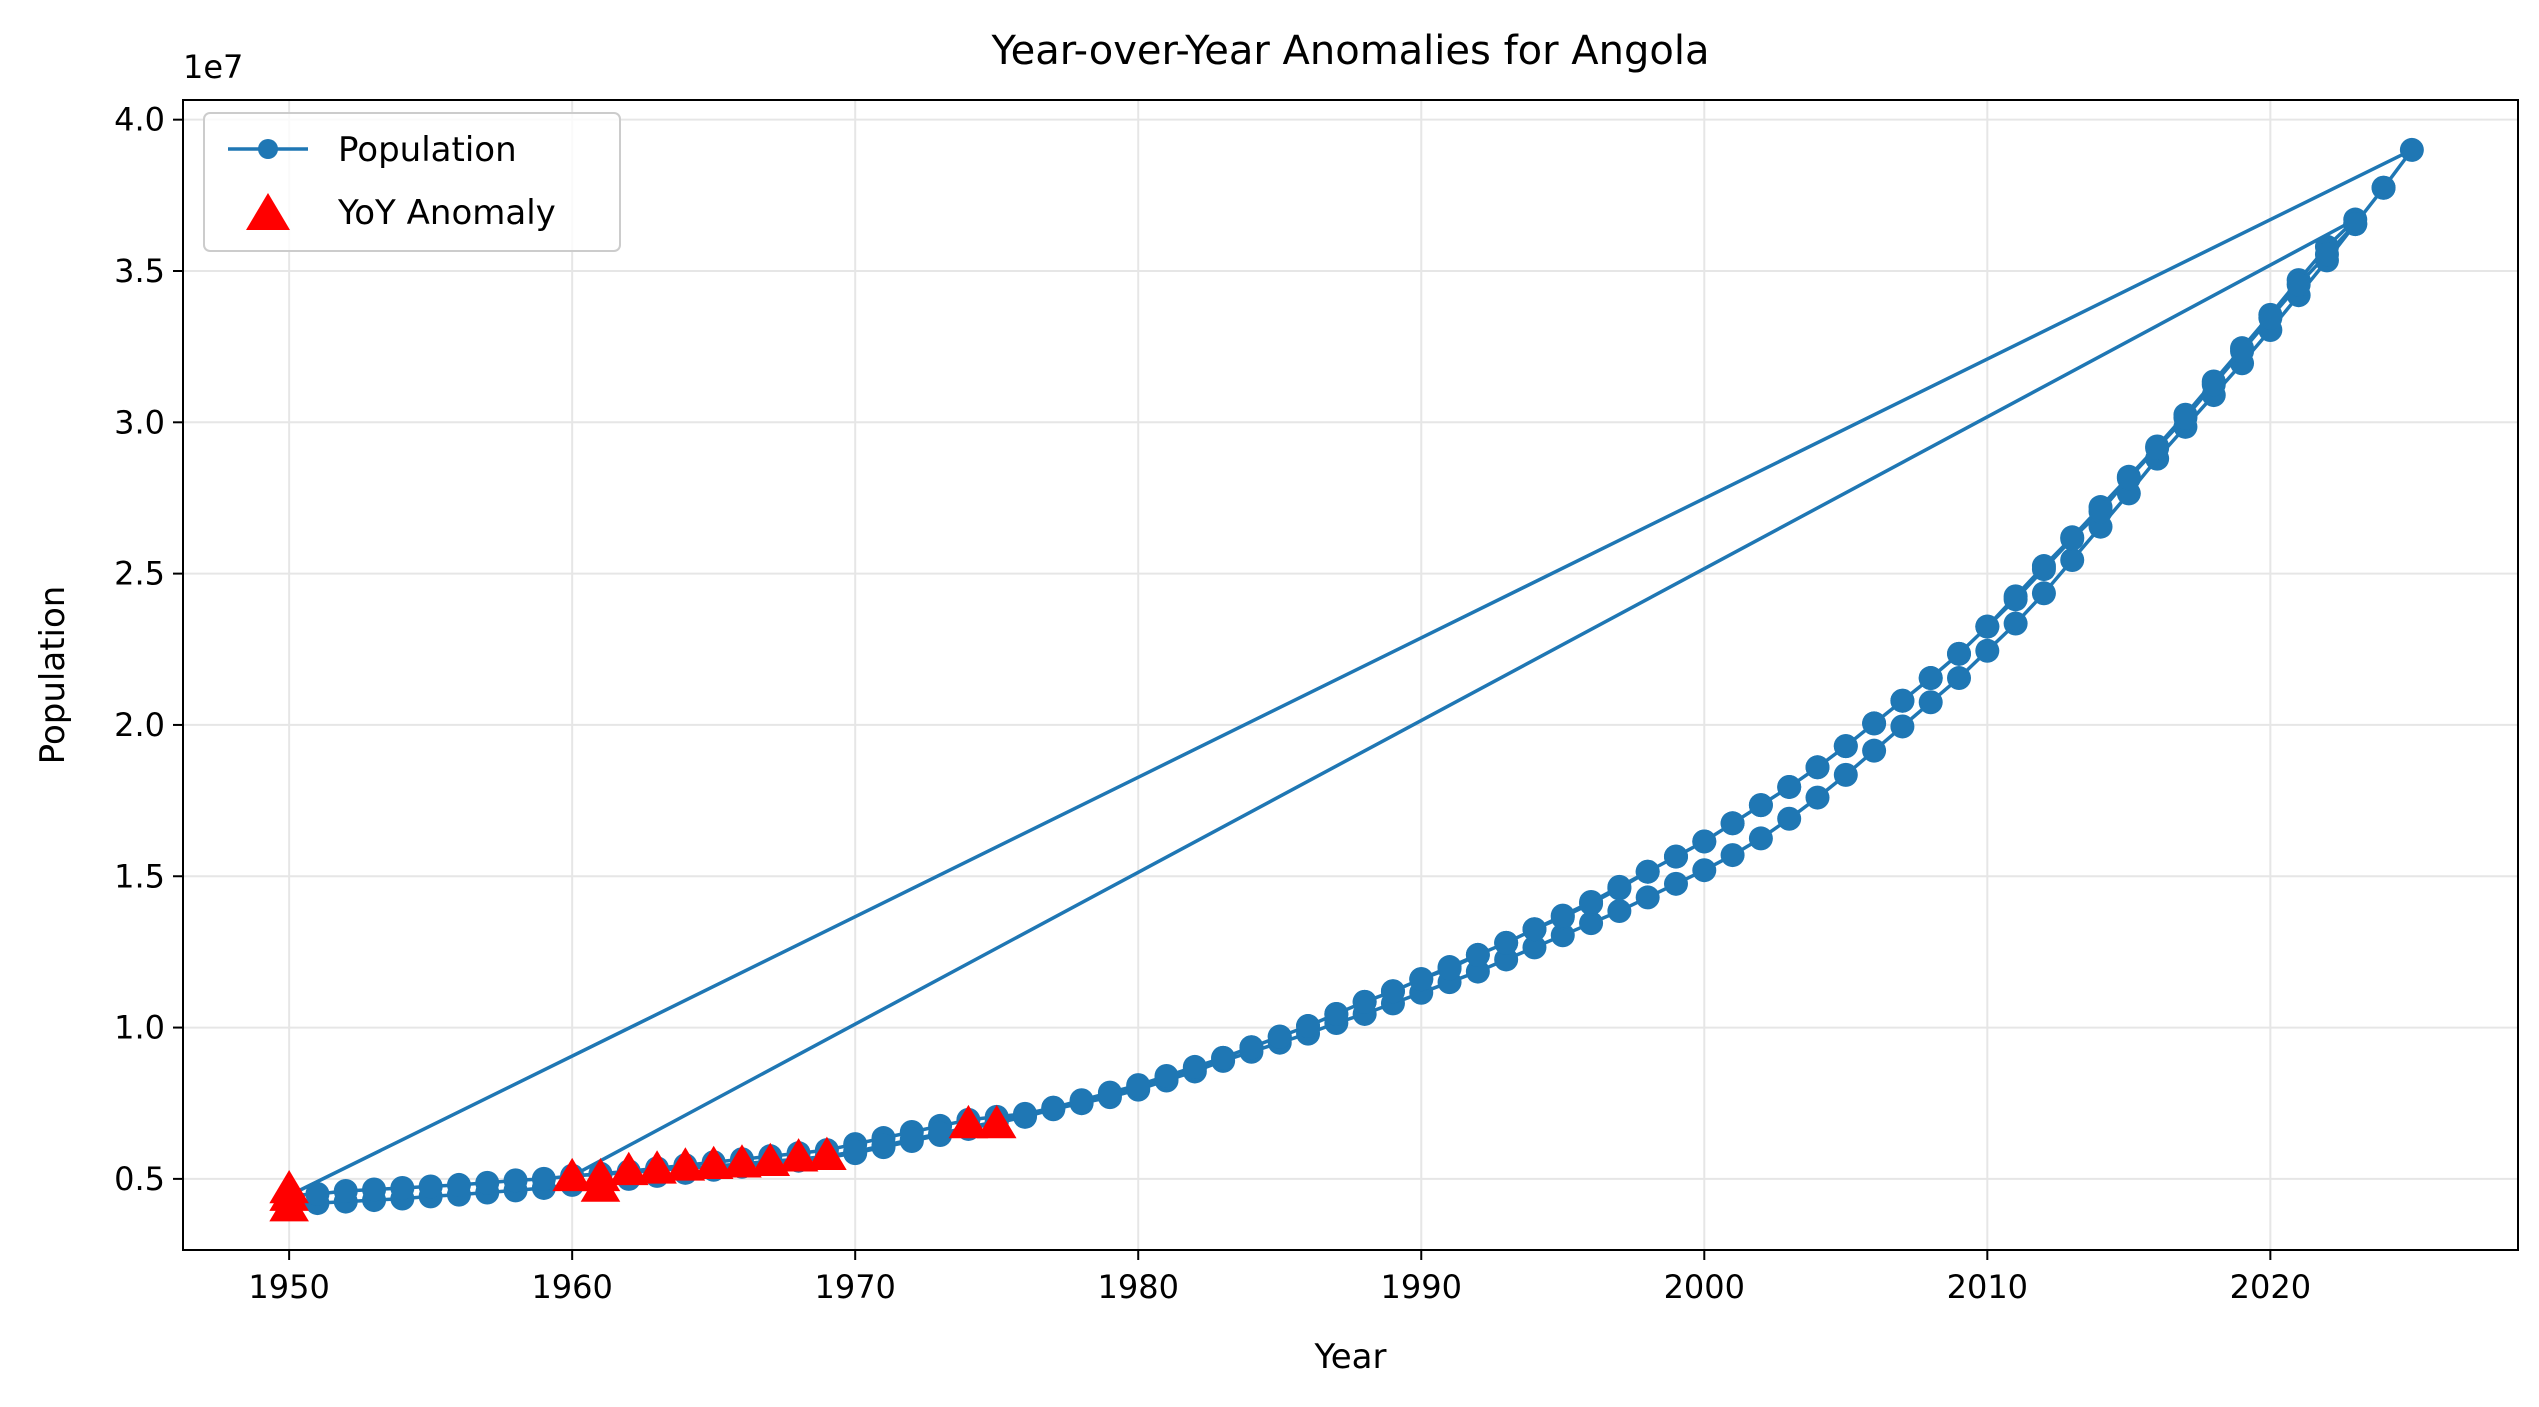  Describe the element at coordinates (268, 149) in the screenshot. I see `legend-population-marker` at that location.